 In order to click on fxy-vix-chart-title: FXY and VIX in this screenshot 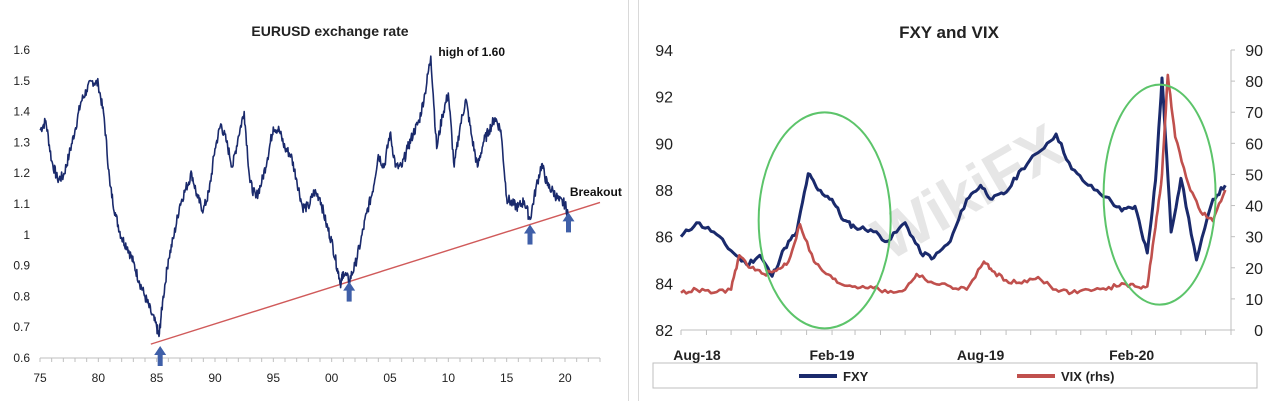, I will do `click(949, 32)`.